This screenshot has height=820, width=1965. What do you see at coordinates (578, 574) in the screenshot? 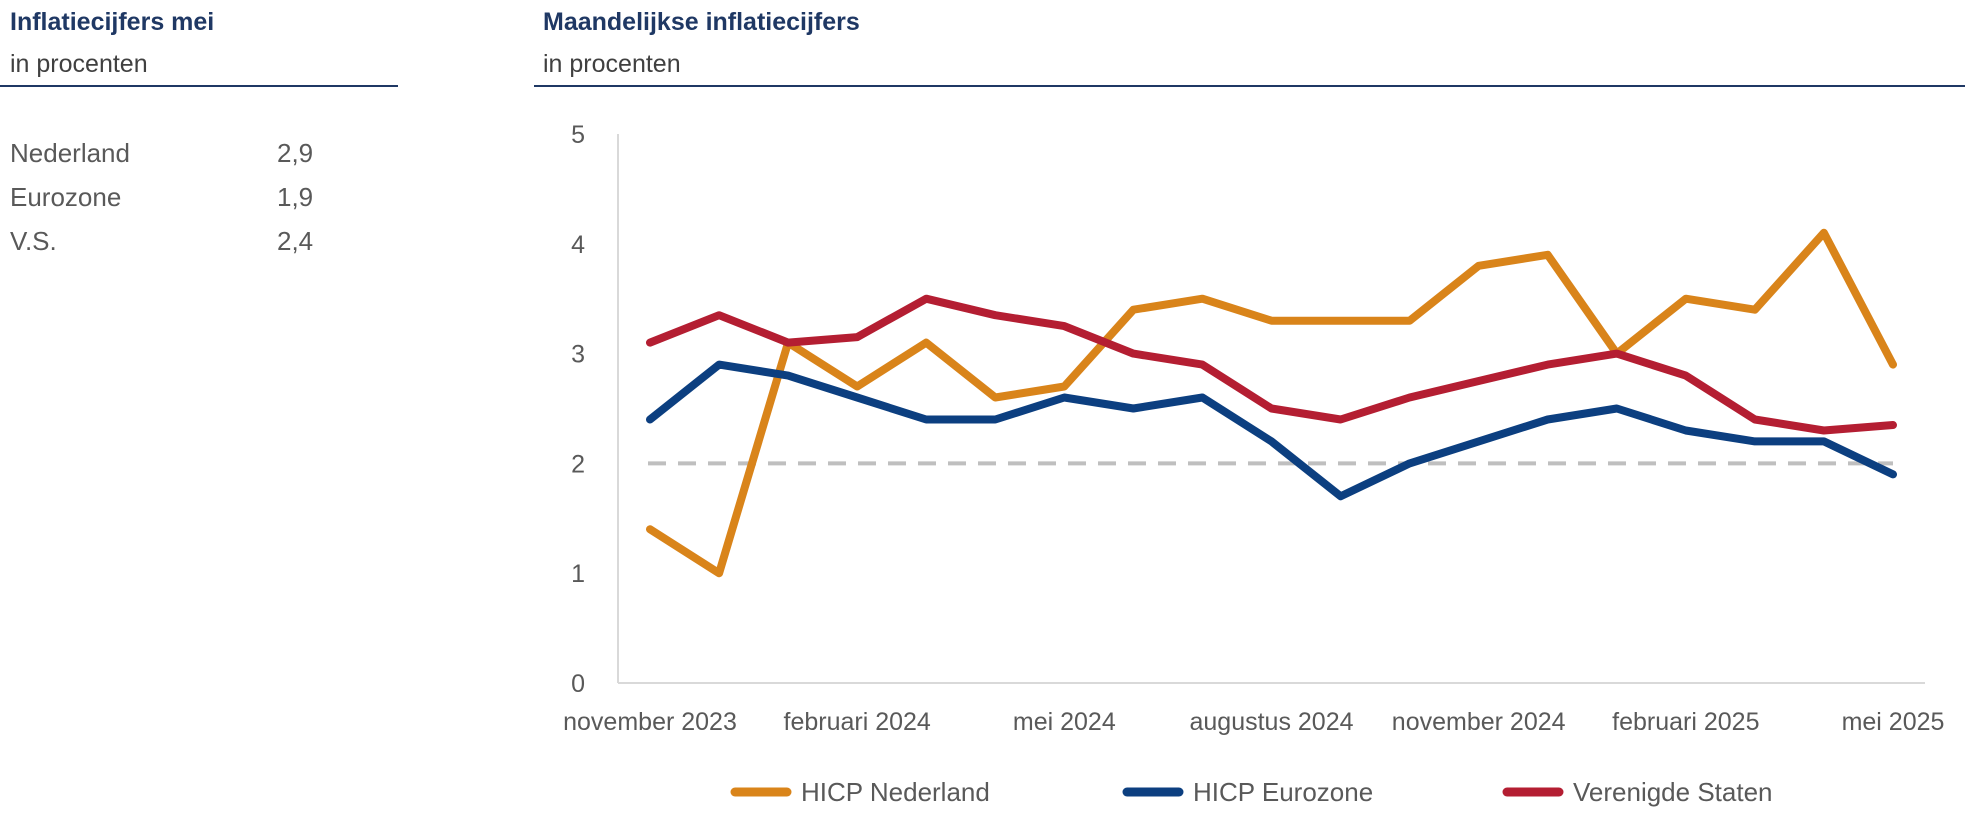
I see `y-tick-label: 1` at bounding box center [578, 574].